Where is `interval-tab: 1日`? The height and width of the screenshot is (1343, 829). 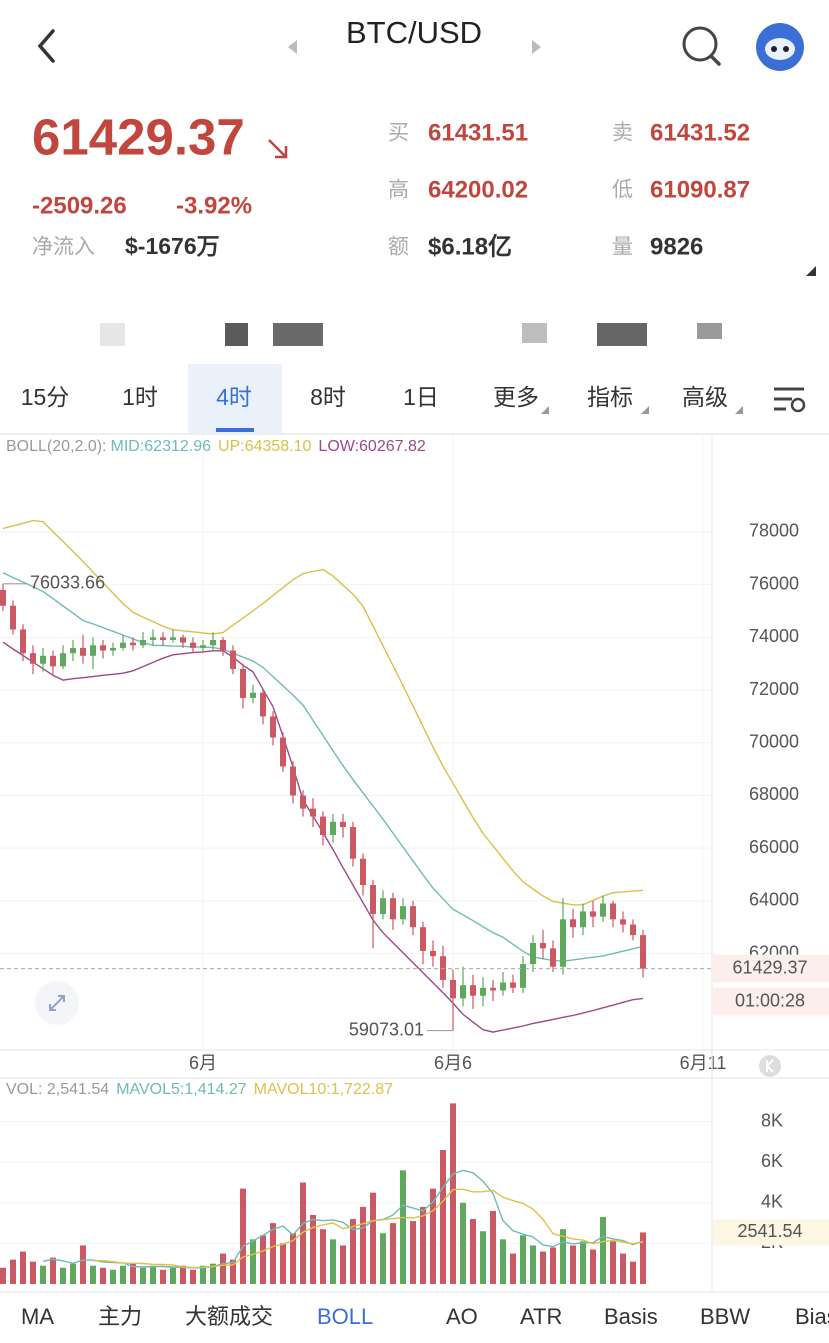
interval-tab: 1日 is located at coordinates (421, 397).